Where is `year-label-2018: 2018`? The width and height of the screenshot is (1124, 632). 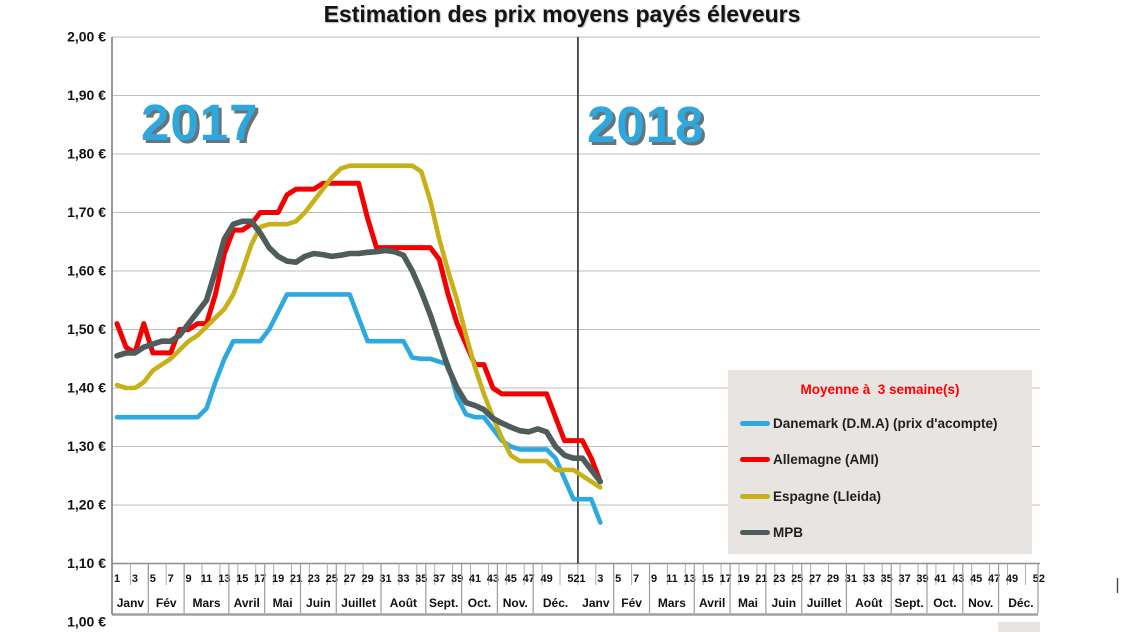
year-label-2018: 2018 is located at coordinates (646, 124).